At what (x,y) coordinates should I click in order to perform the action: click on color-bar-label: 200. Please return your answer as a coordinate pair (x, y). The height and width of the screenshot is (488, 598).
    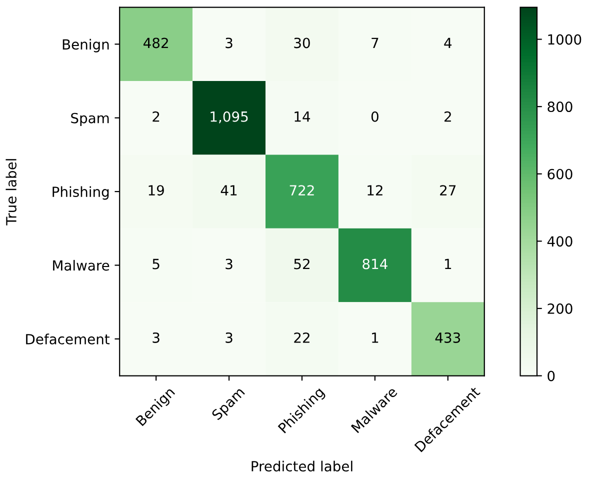
    Looking at the image, I should click on (560, 308).